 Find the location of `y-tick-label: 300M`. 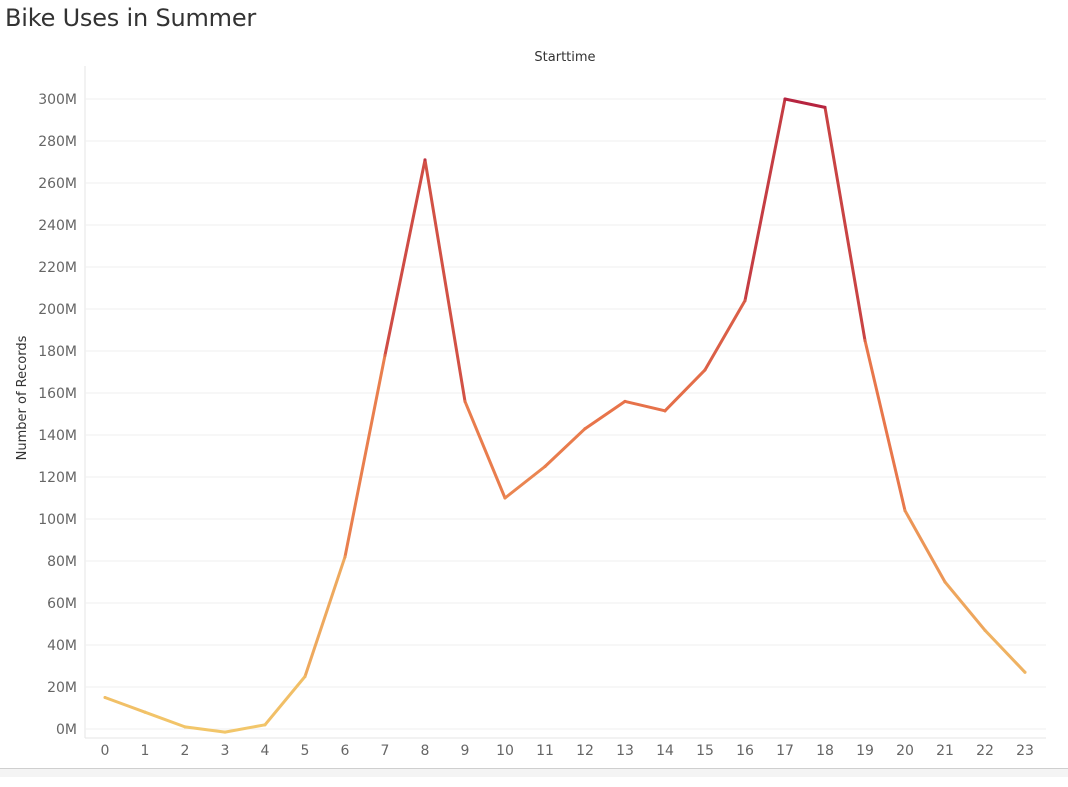

y-tick-label: 300M is located at coordinates (57, 100).